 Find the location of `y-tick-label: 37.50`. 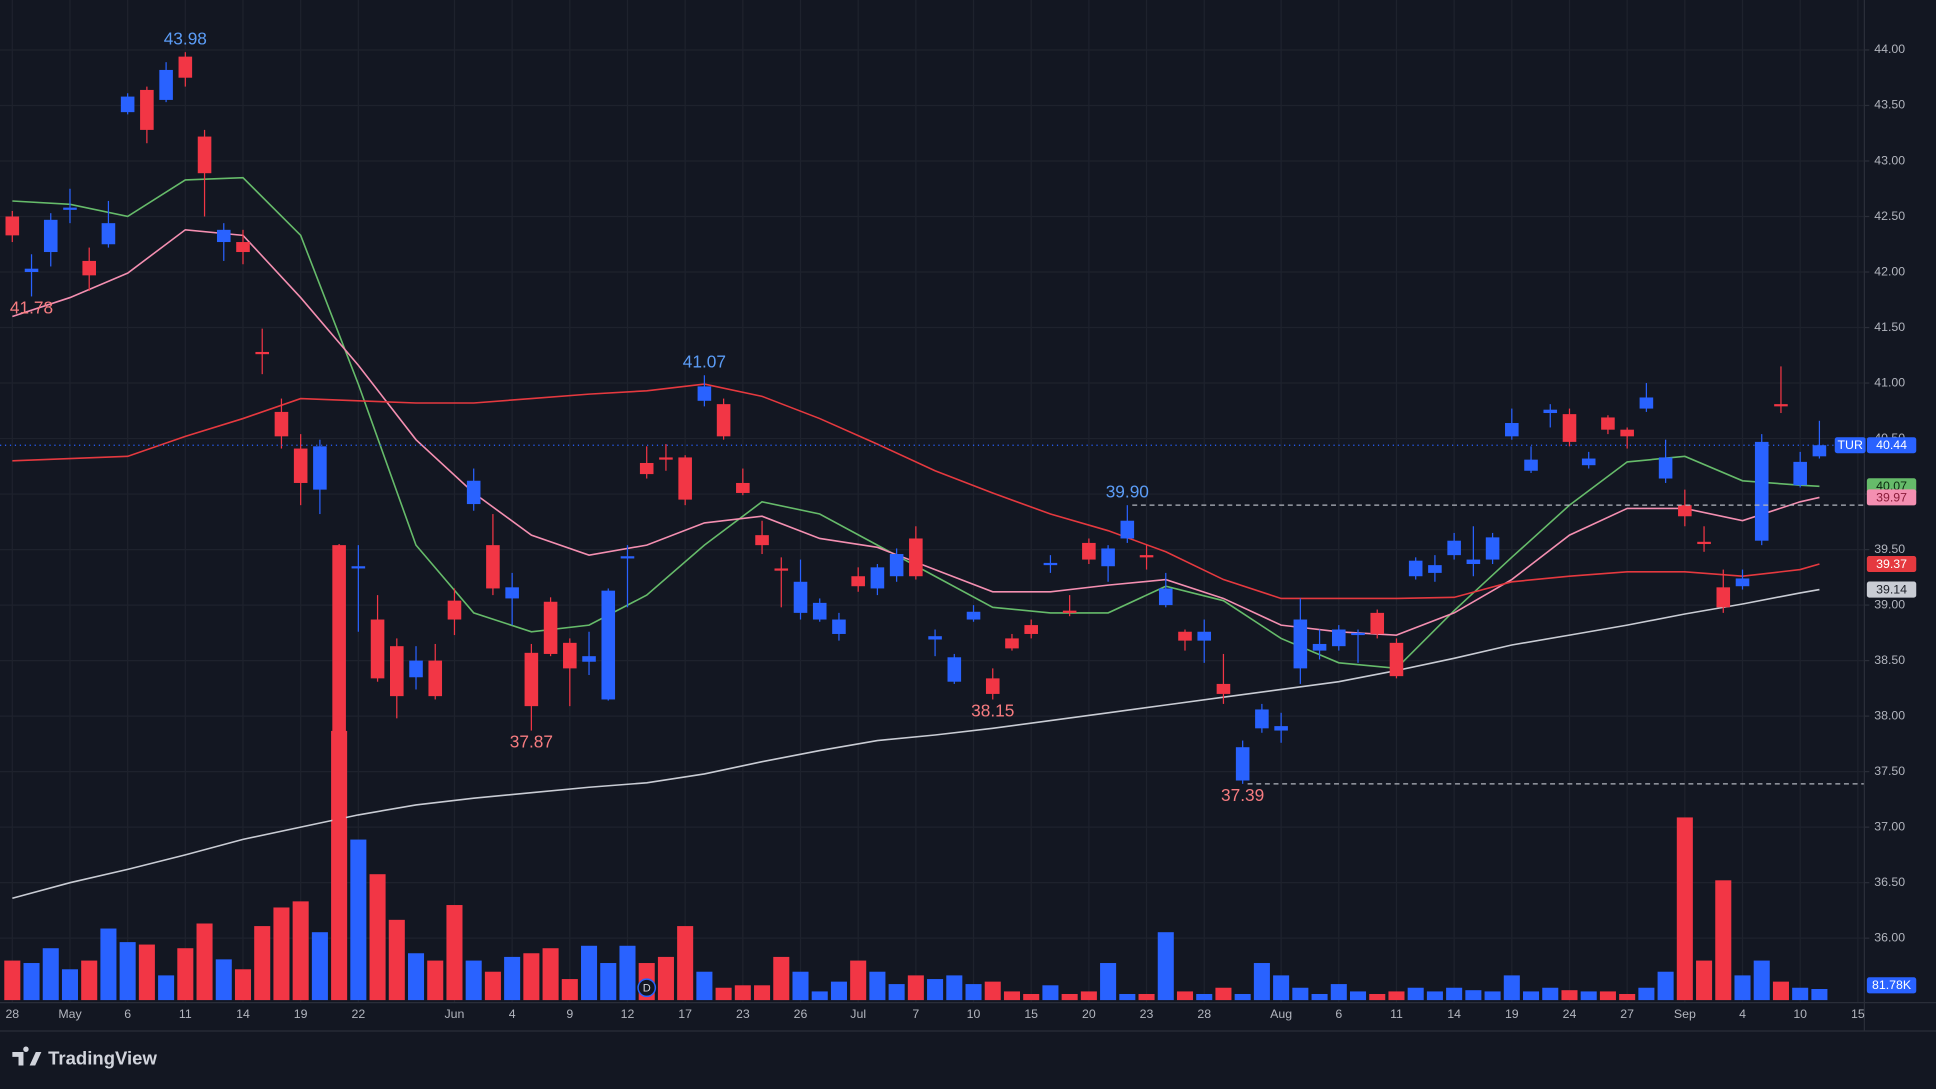

y-tick-label: 37.50 is located at coordinates (1889, 771).